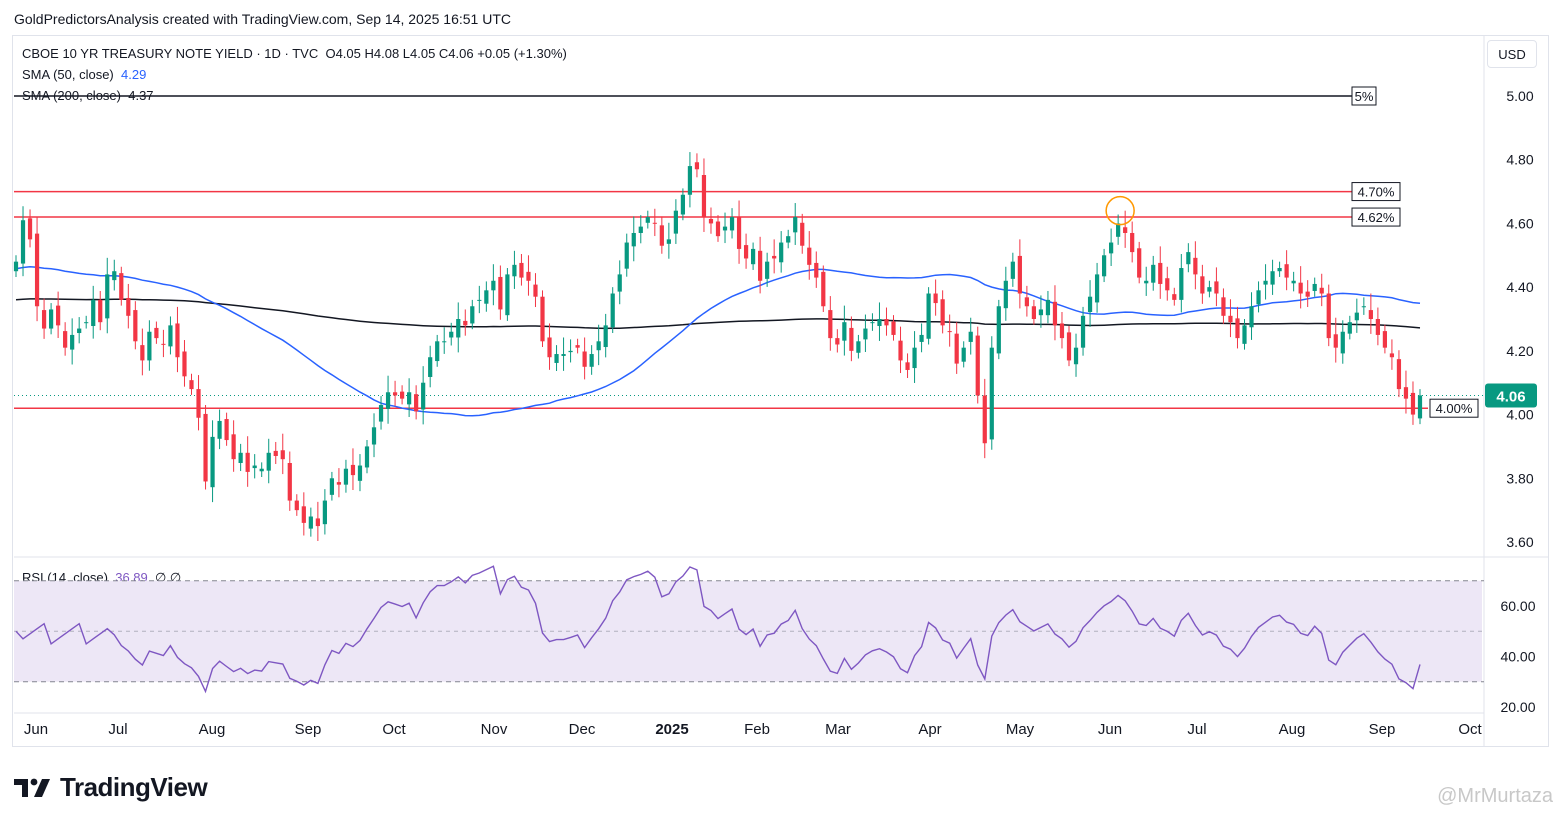  I want to click on rsi-legend: RSI (14, close) 36.89 ∅ ∅, so click(101, 578).